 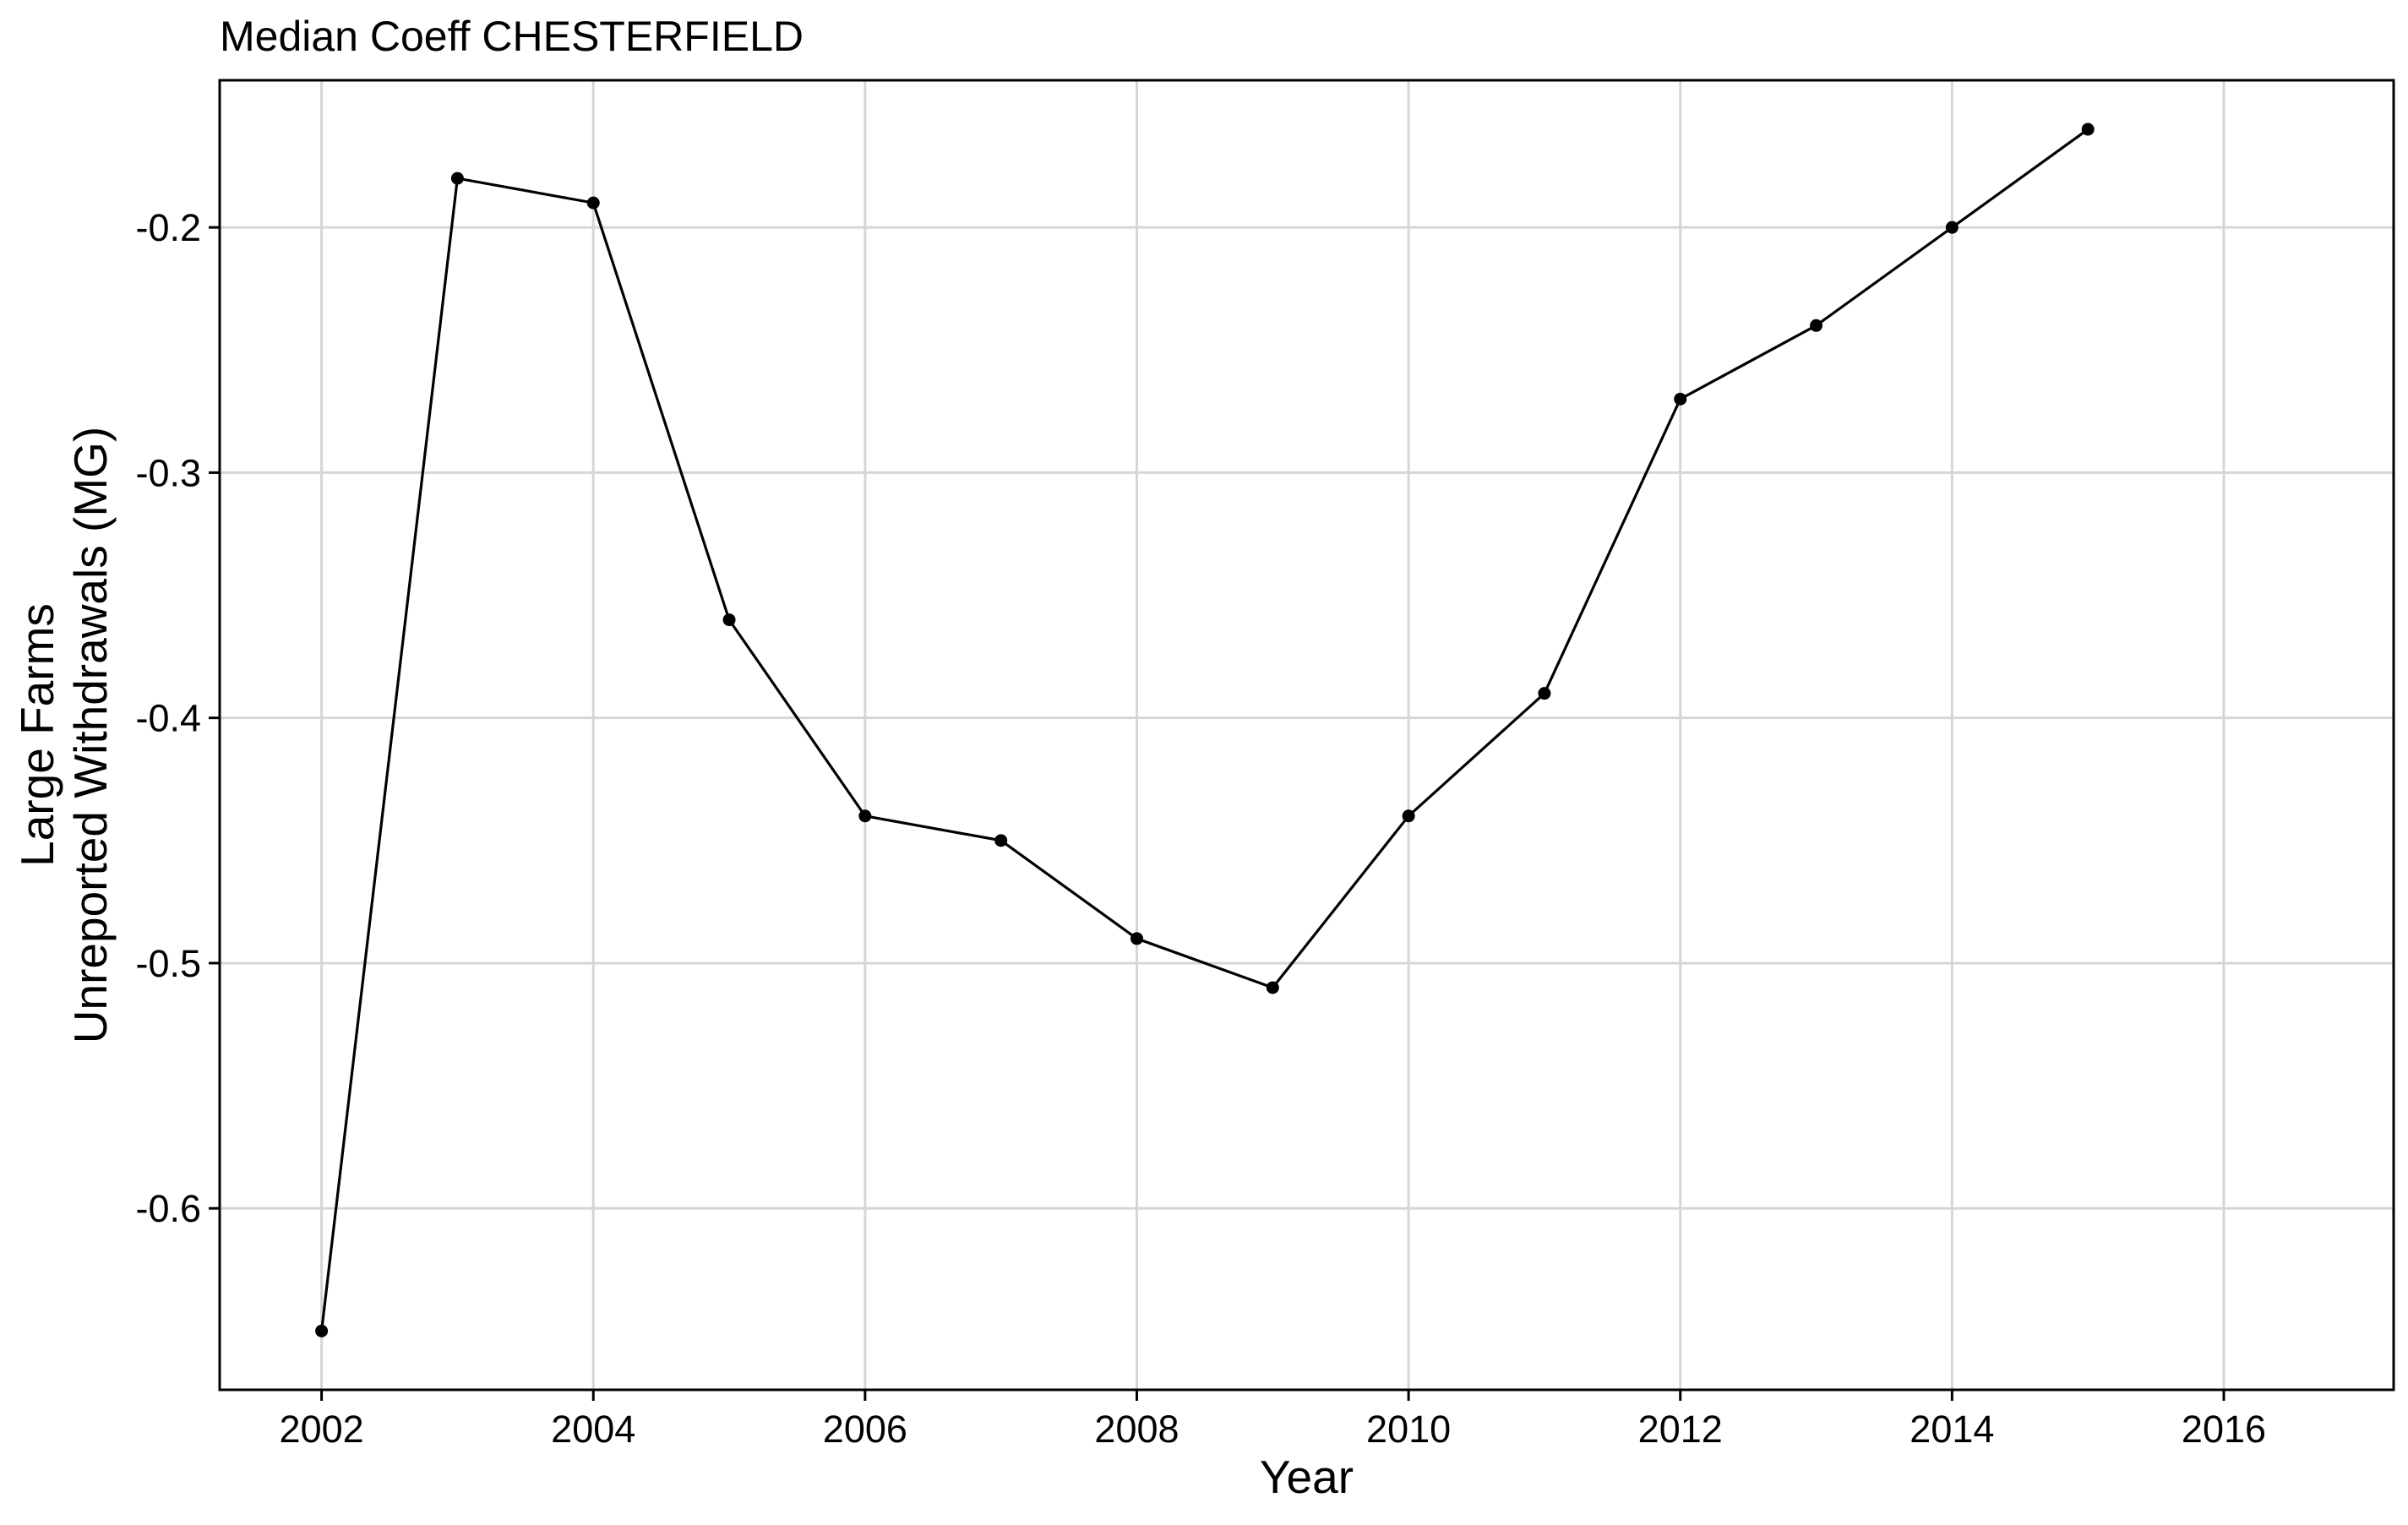 I want to click on y-axis-title: Large Farms Unreported Withdrawals (MG), so click(x=64, y=735).